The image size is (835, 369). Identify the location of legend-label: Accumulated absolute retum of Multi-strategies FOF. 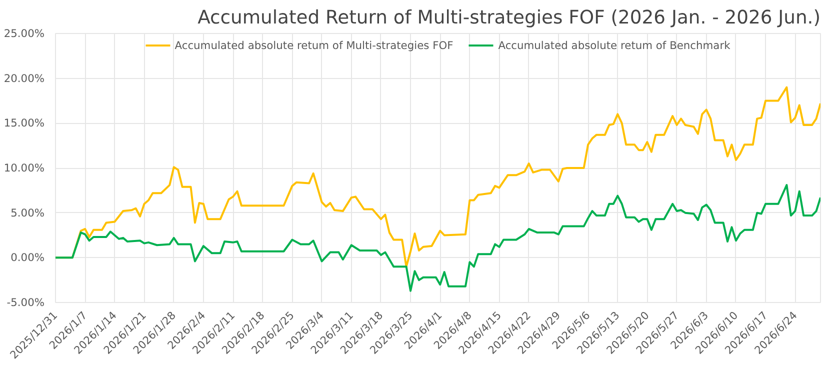
(314, 45).